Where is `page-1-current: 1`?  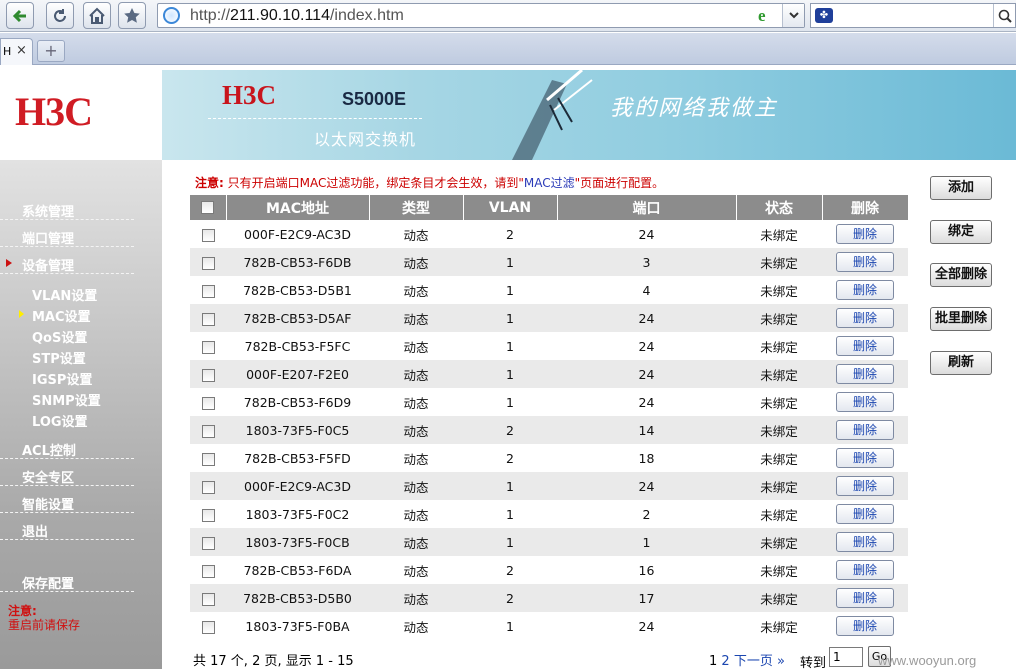 page-1-current: 1 is located at coordinates (713, 661).